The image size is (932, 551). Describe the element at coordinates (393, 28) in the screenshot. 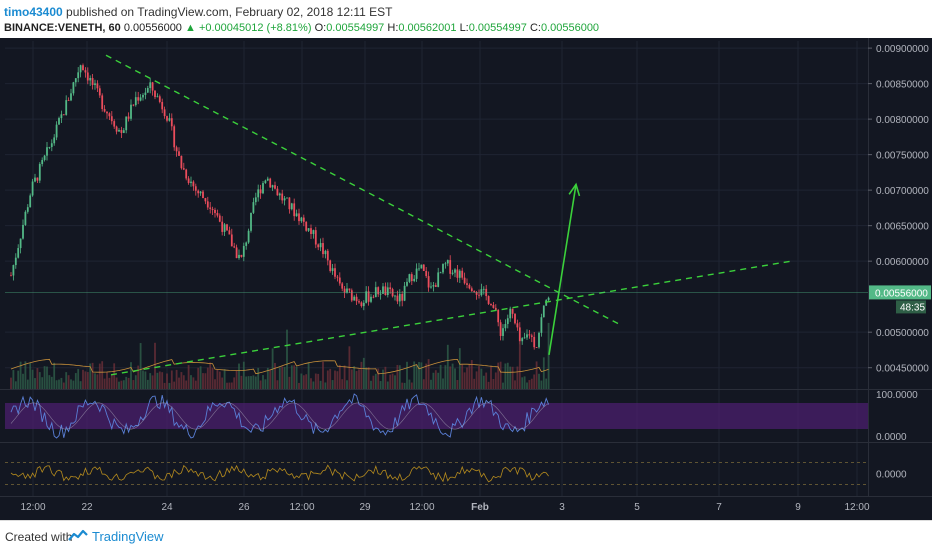

I see `high-label: H:` at that location.